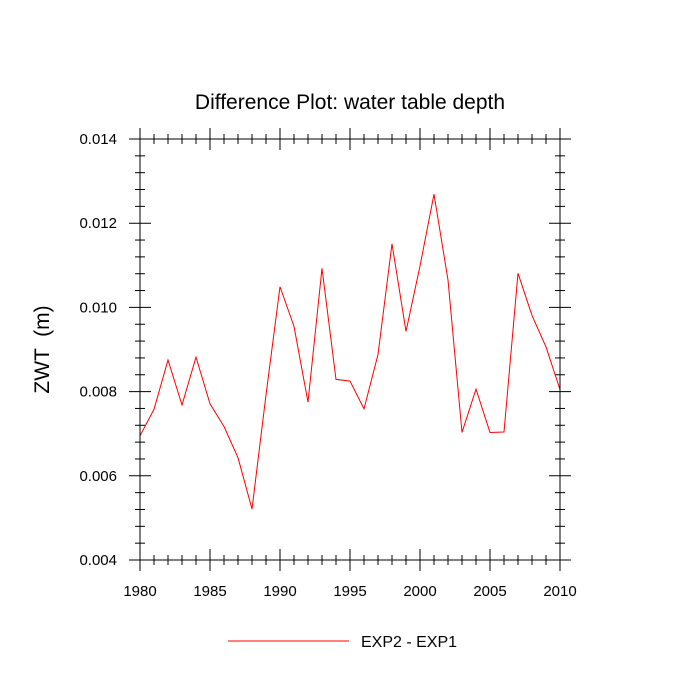 The height and width of the screenshot is (700, 700). Describe the element at coordinates (98, 476) in the screenshot. I see `y-tick-label-0.006: 0.006` at that location.